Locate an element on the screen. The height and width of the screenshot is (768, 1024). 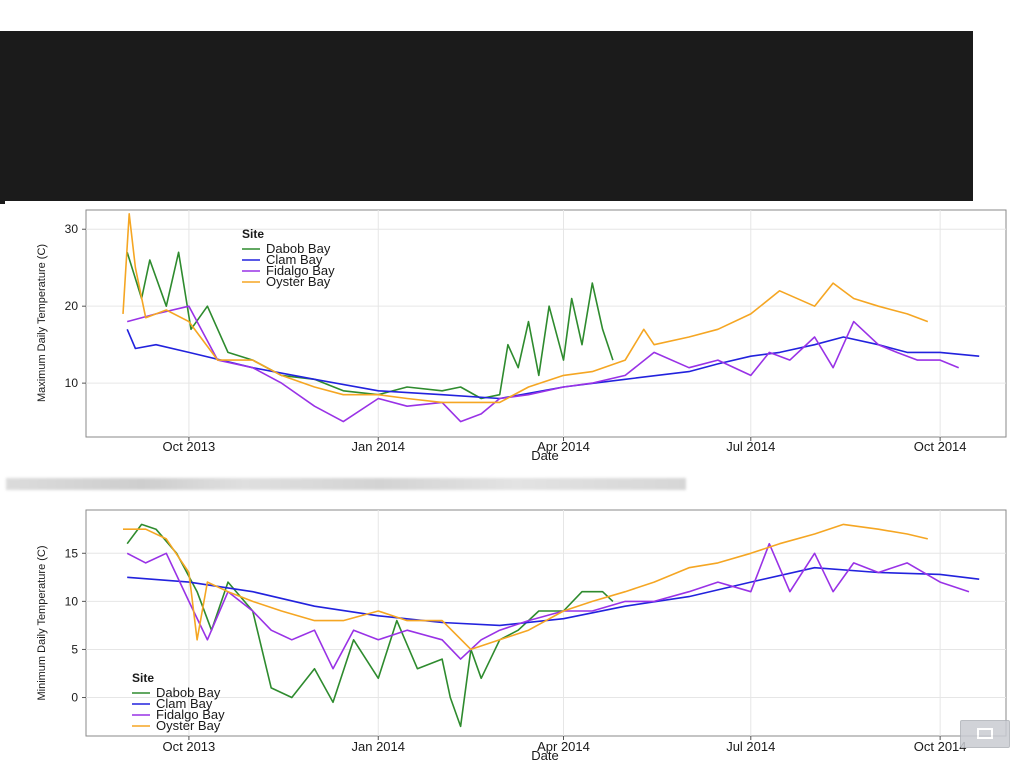
banner-notch is located at coordinates (2, 201).